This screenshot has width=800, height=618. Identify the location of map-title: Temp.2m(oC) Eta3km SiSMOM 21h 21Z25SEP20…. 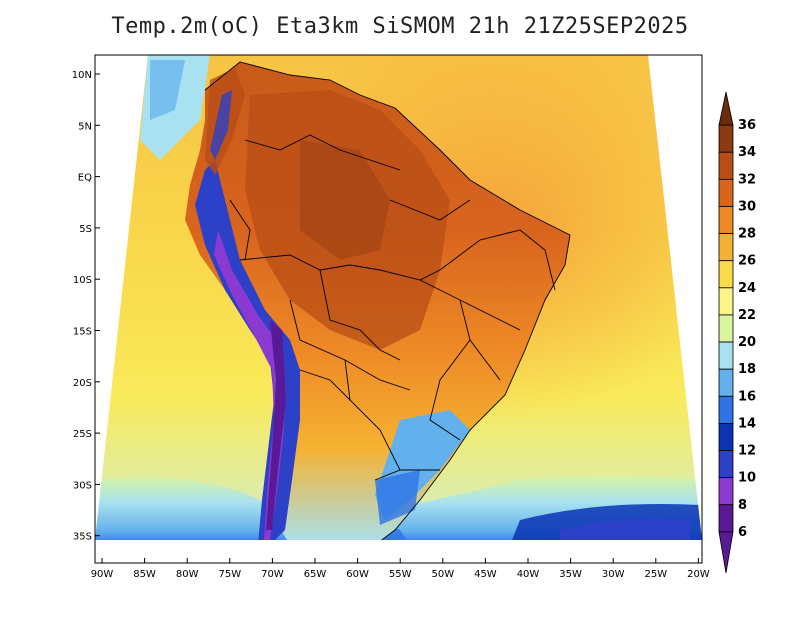
(400, 26).